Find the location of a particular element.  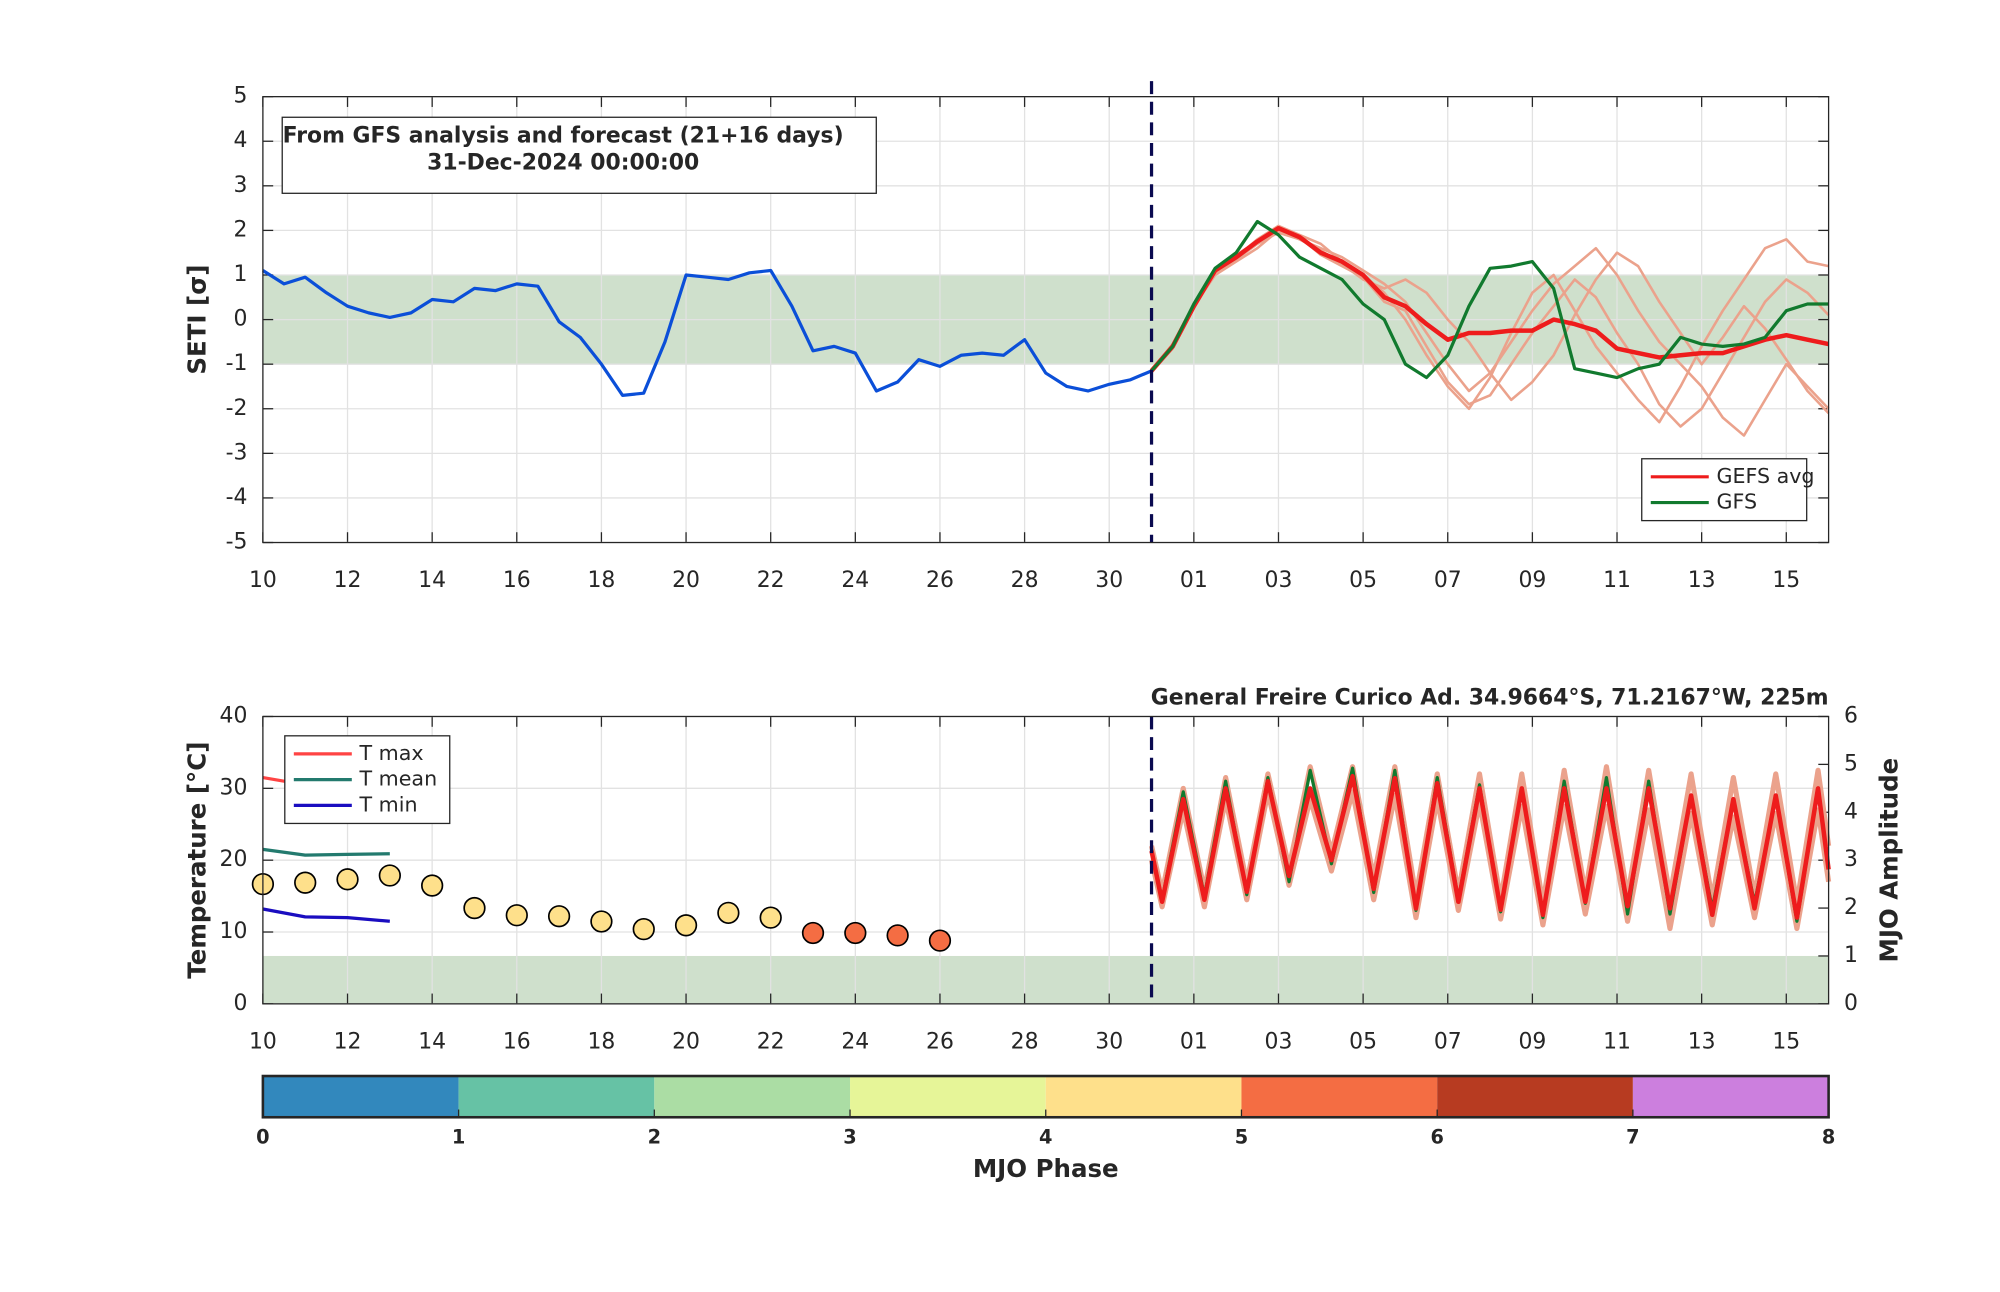

colorbar-tick-label: 1 is located at coordinates (458, 1136).